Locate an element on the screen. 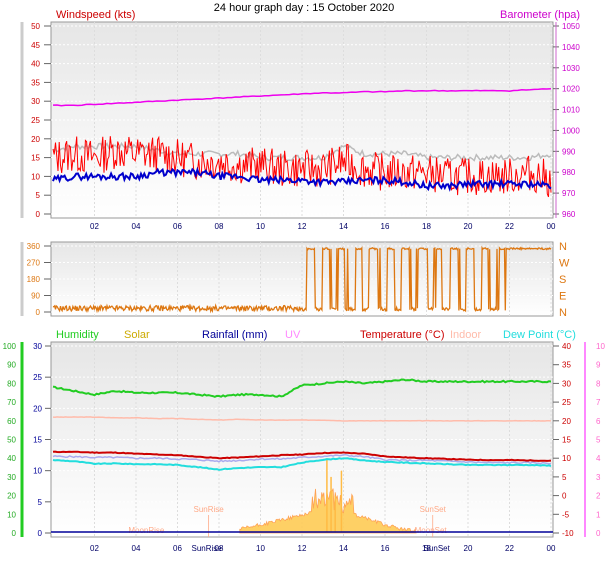  x-tick: 20 is located at coordinates (468, 548).